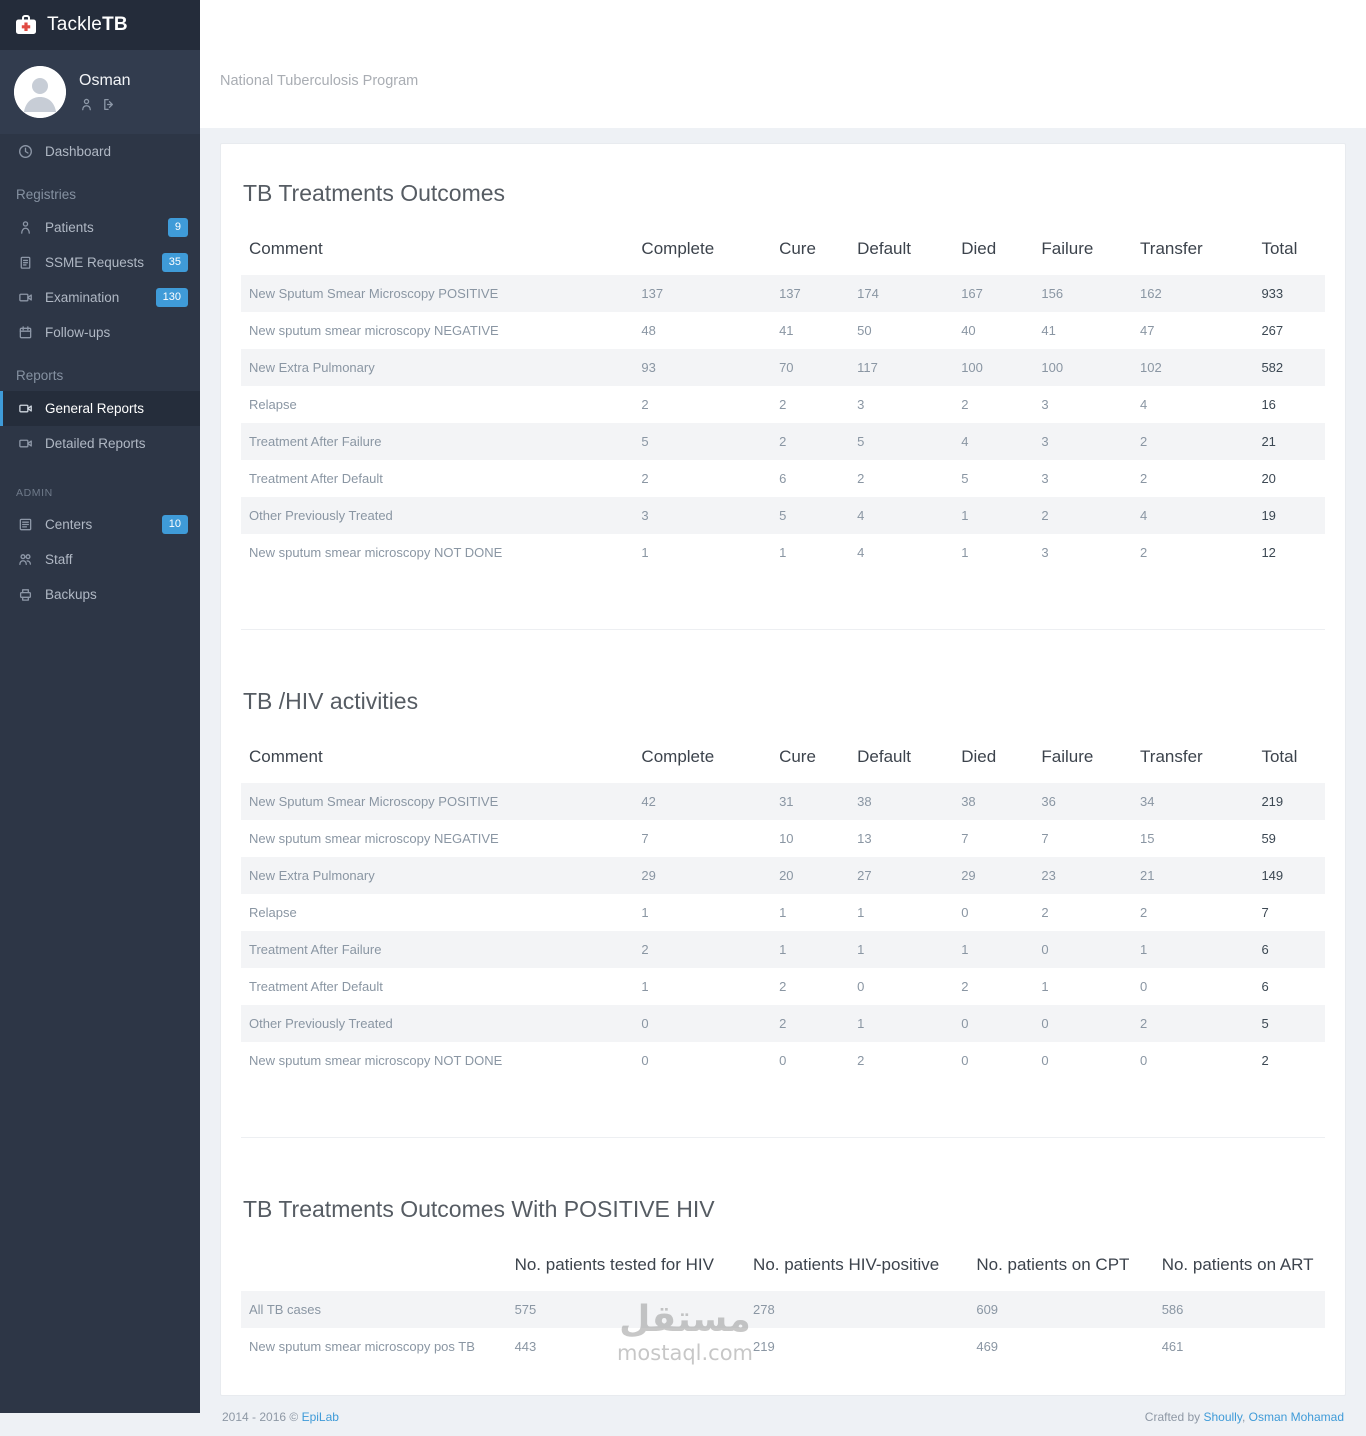  I want to click on user-panel: Osman, so click(100, 92).